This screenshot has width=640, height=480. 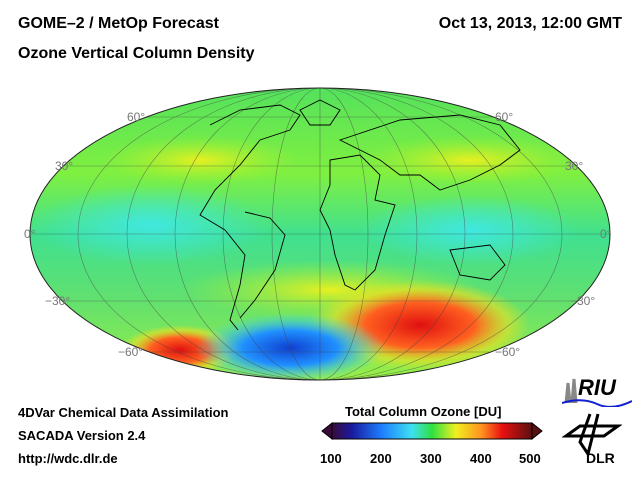 What do you see at coordinates (82, 435) in the screenshot?
I see `footer-line-2: SACADA Version 2.4` at bounding box center [82, 435].